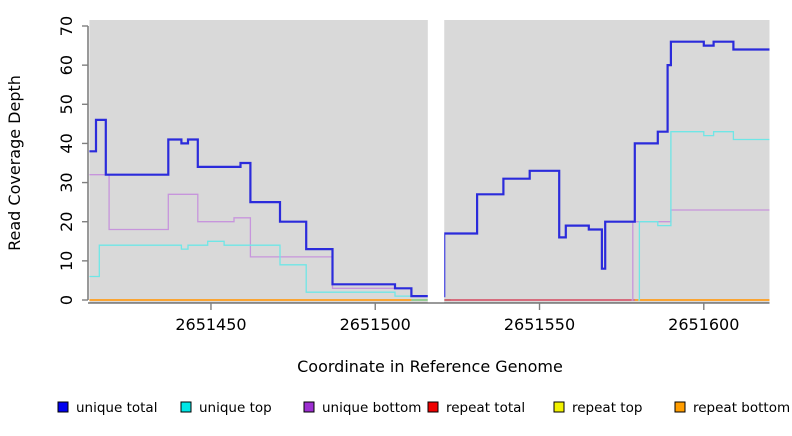 This screenshot has width=792, height=436. I want to click on y-tick-label: 40, so click(66, 143).